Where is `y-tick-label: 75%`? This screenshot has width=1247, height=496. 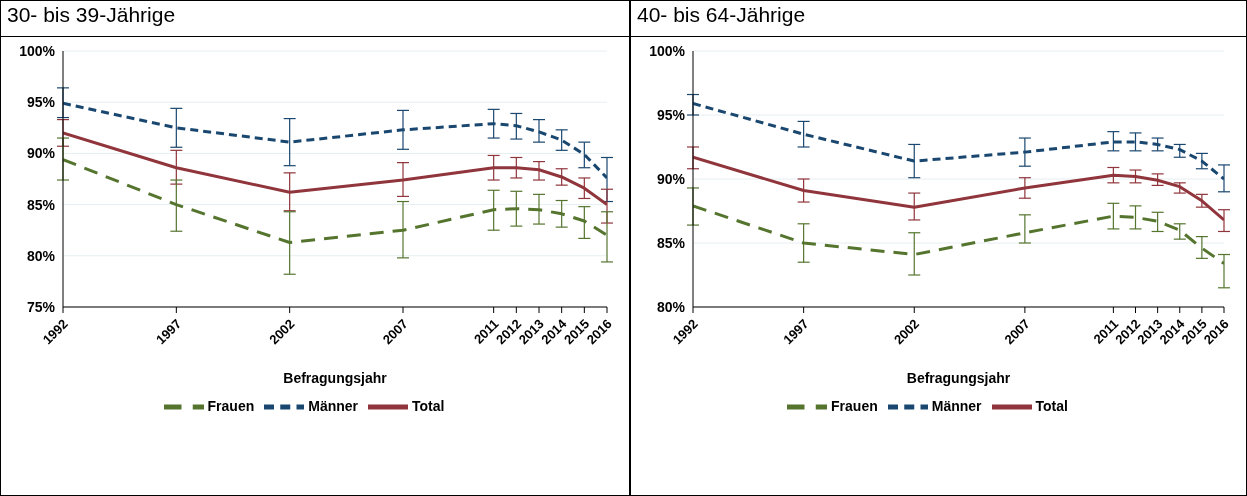 y-tick-label: 75% is located at coordinates (41, 306).